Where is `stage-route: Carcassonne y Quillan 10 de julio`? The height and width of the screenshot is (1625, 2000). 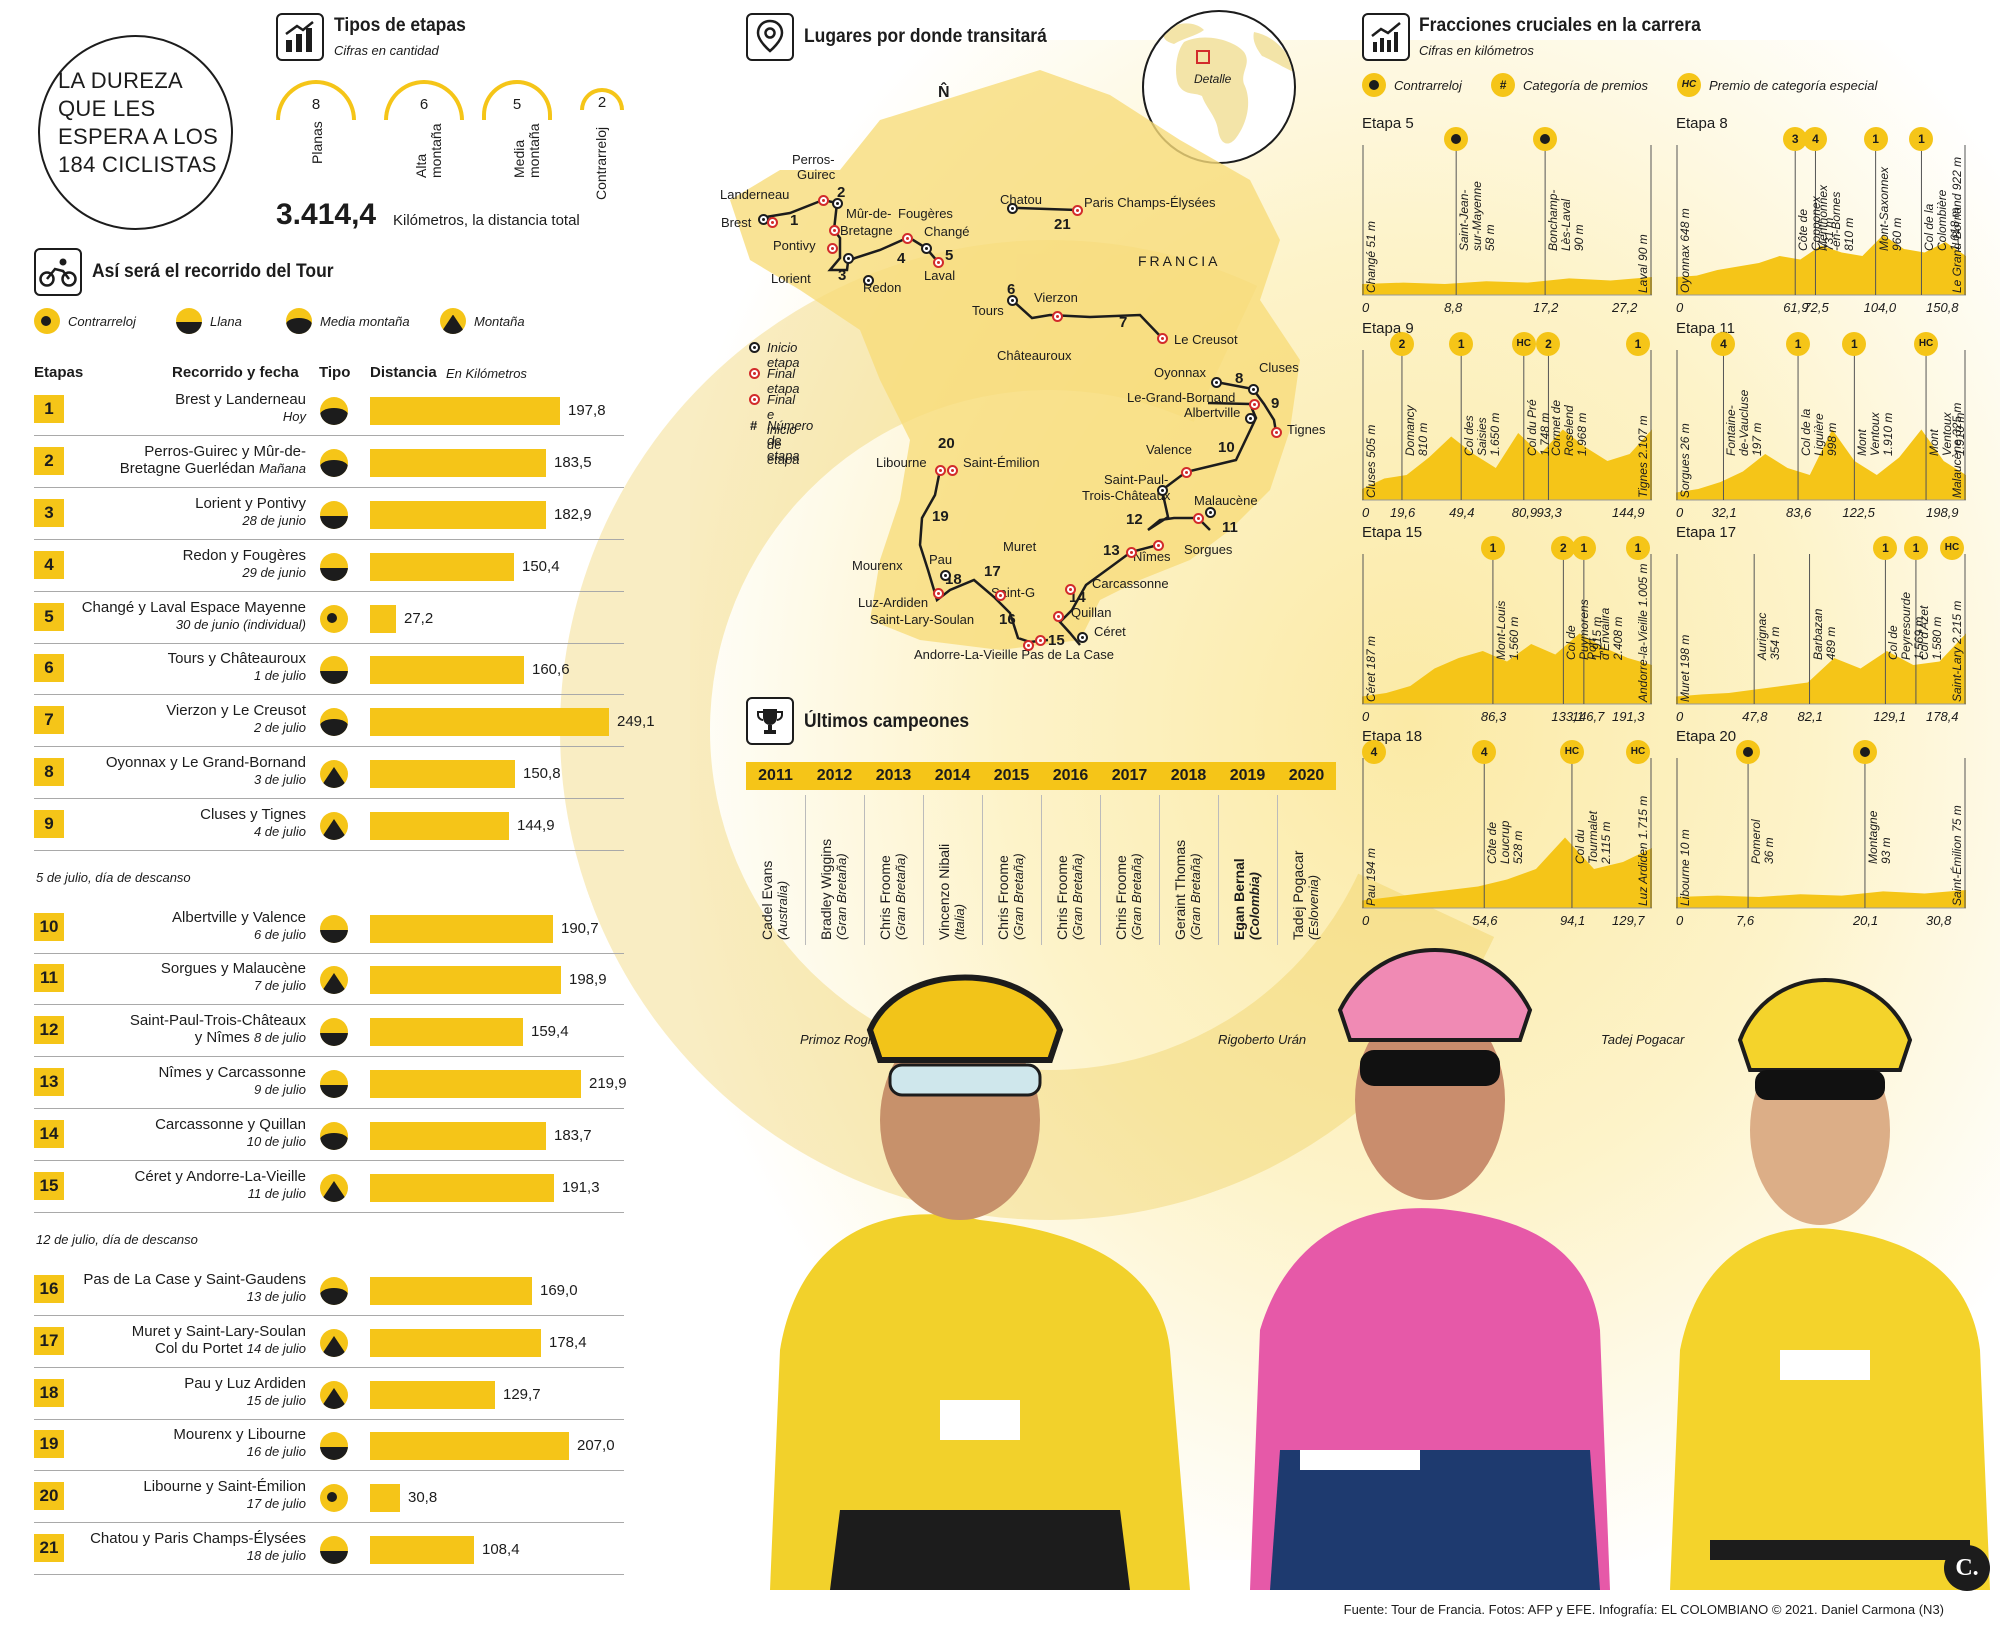
stage-route: Carcassonne y Quillan 10 de julio is located at coordinates (230, 1133).